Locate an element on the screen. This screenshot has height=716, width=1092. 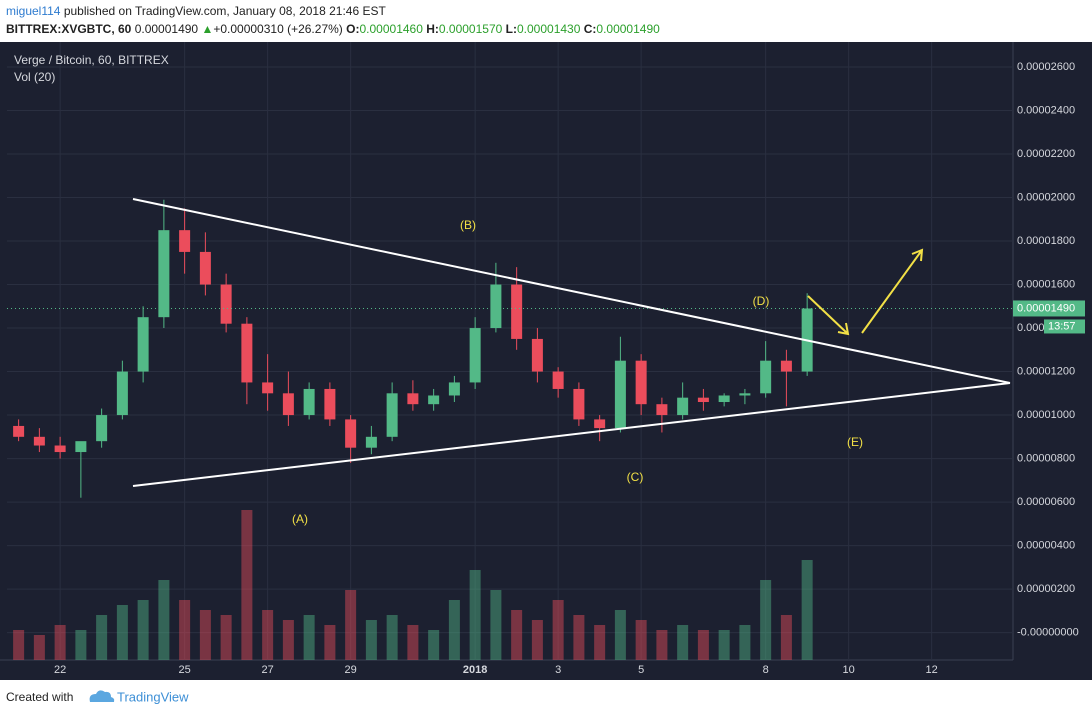
h-label: H: is located at coordinates (432, 29).